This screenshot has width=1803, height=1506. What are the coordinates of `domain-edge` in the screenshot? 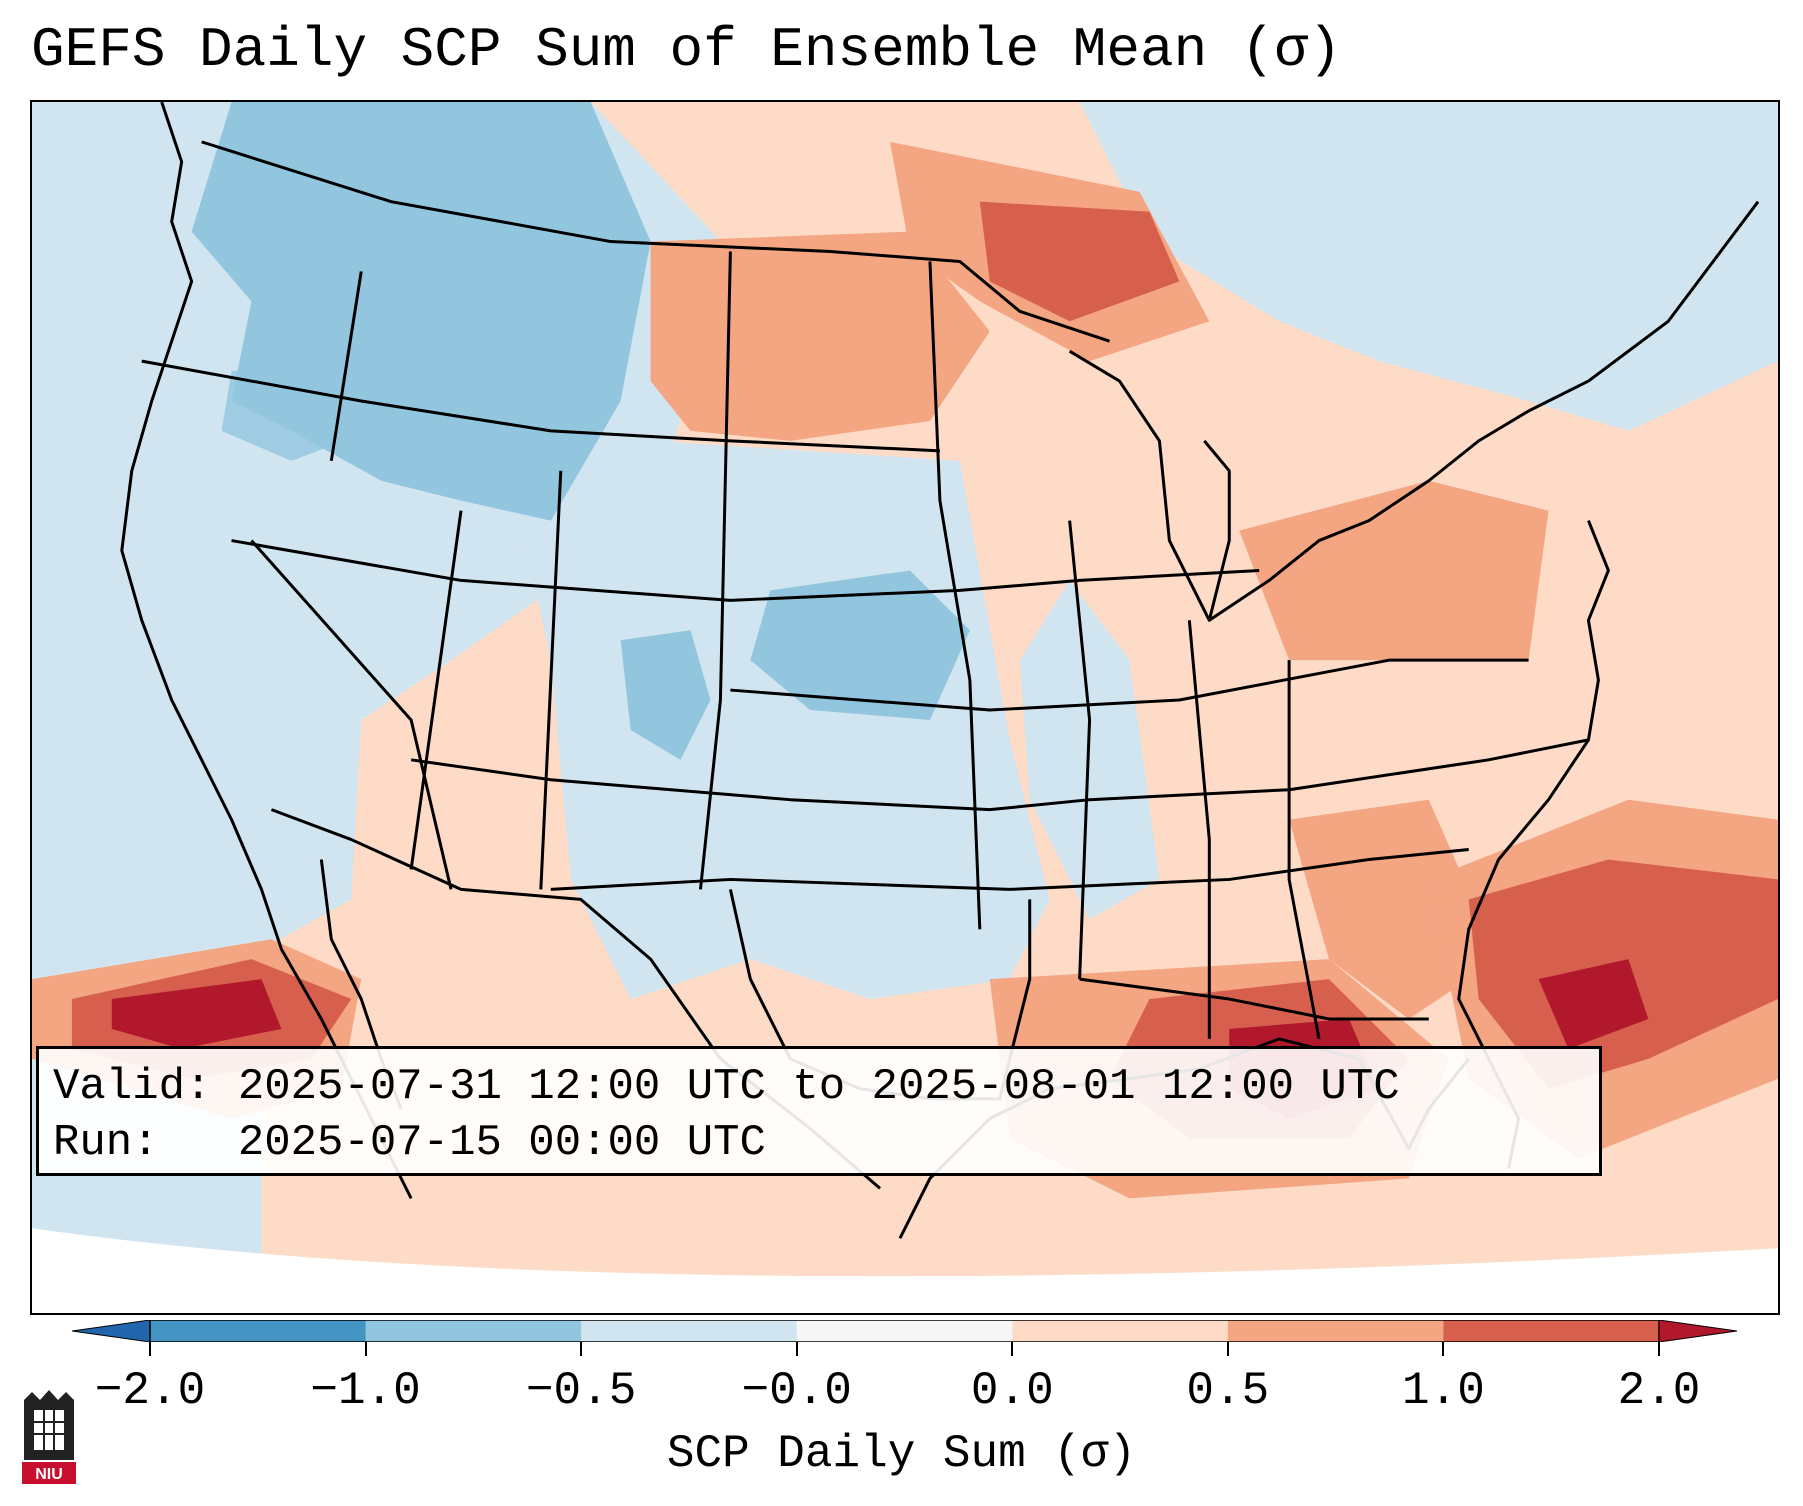 It's located at (905, 1270).